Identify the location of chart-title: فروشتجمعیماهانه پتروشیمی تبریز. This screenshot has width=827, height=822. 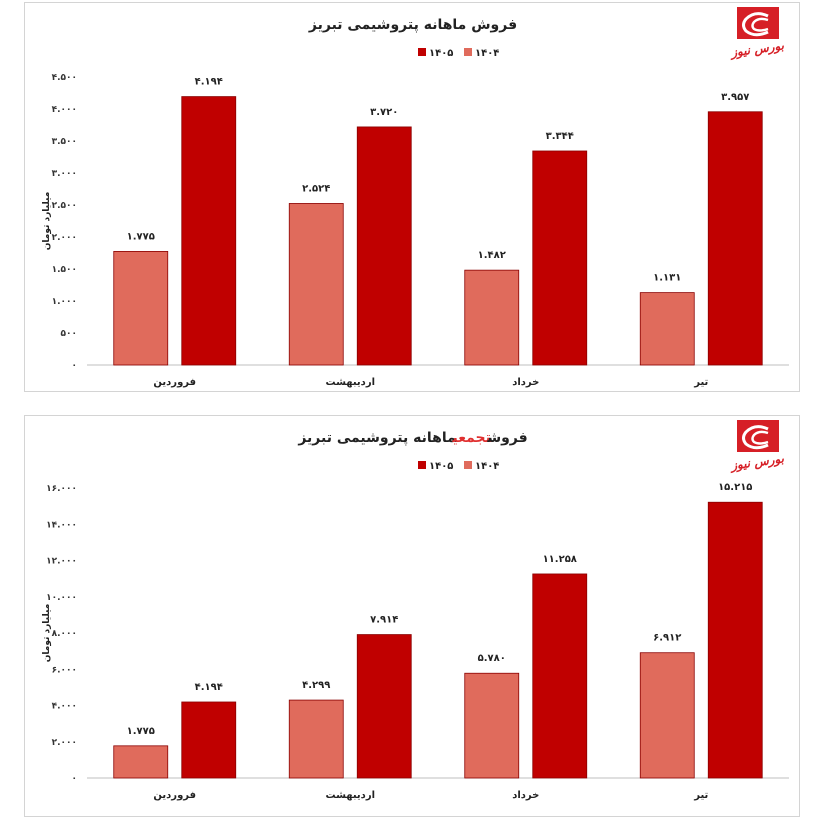
(412, 438).